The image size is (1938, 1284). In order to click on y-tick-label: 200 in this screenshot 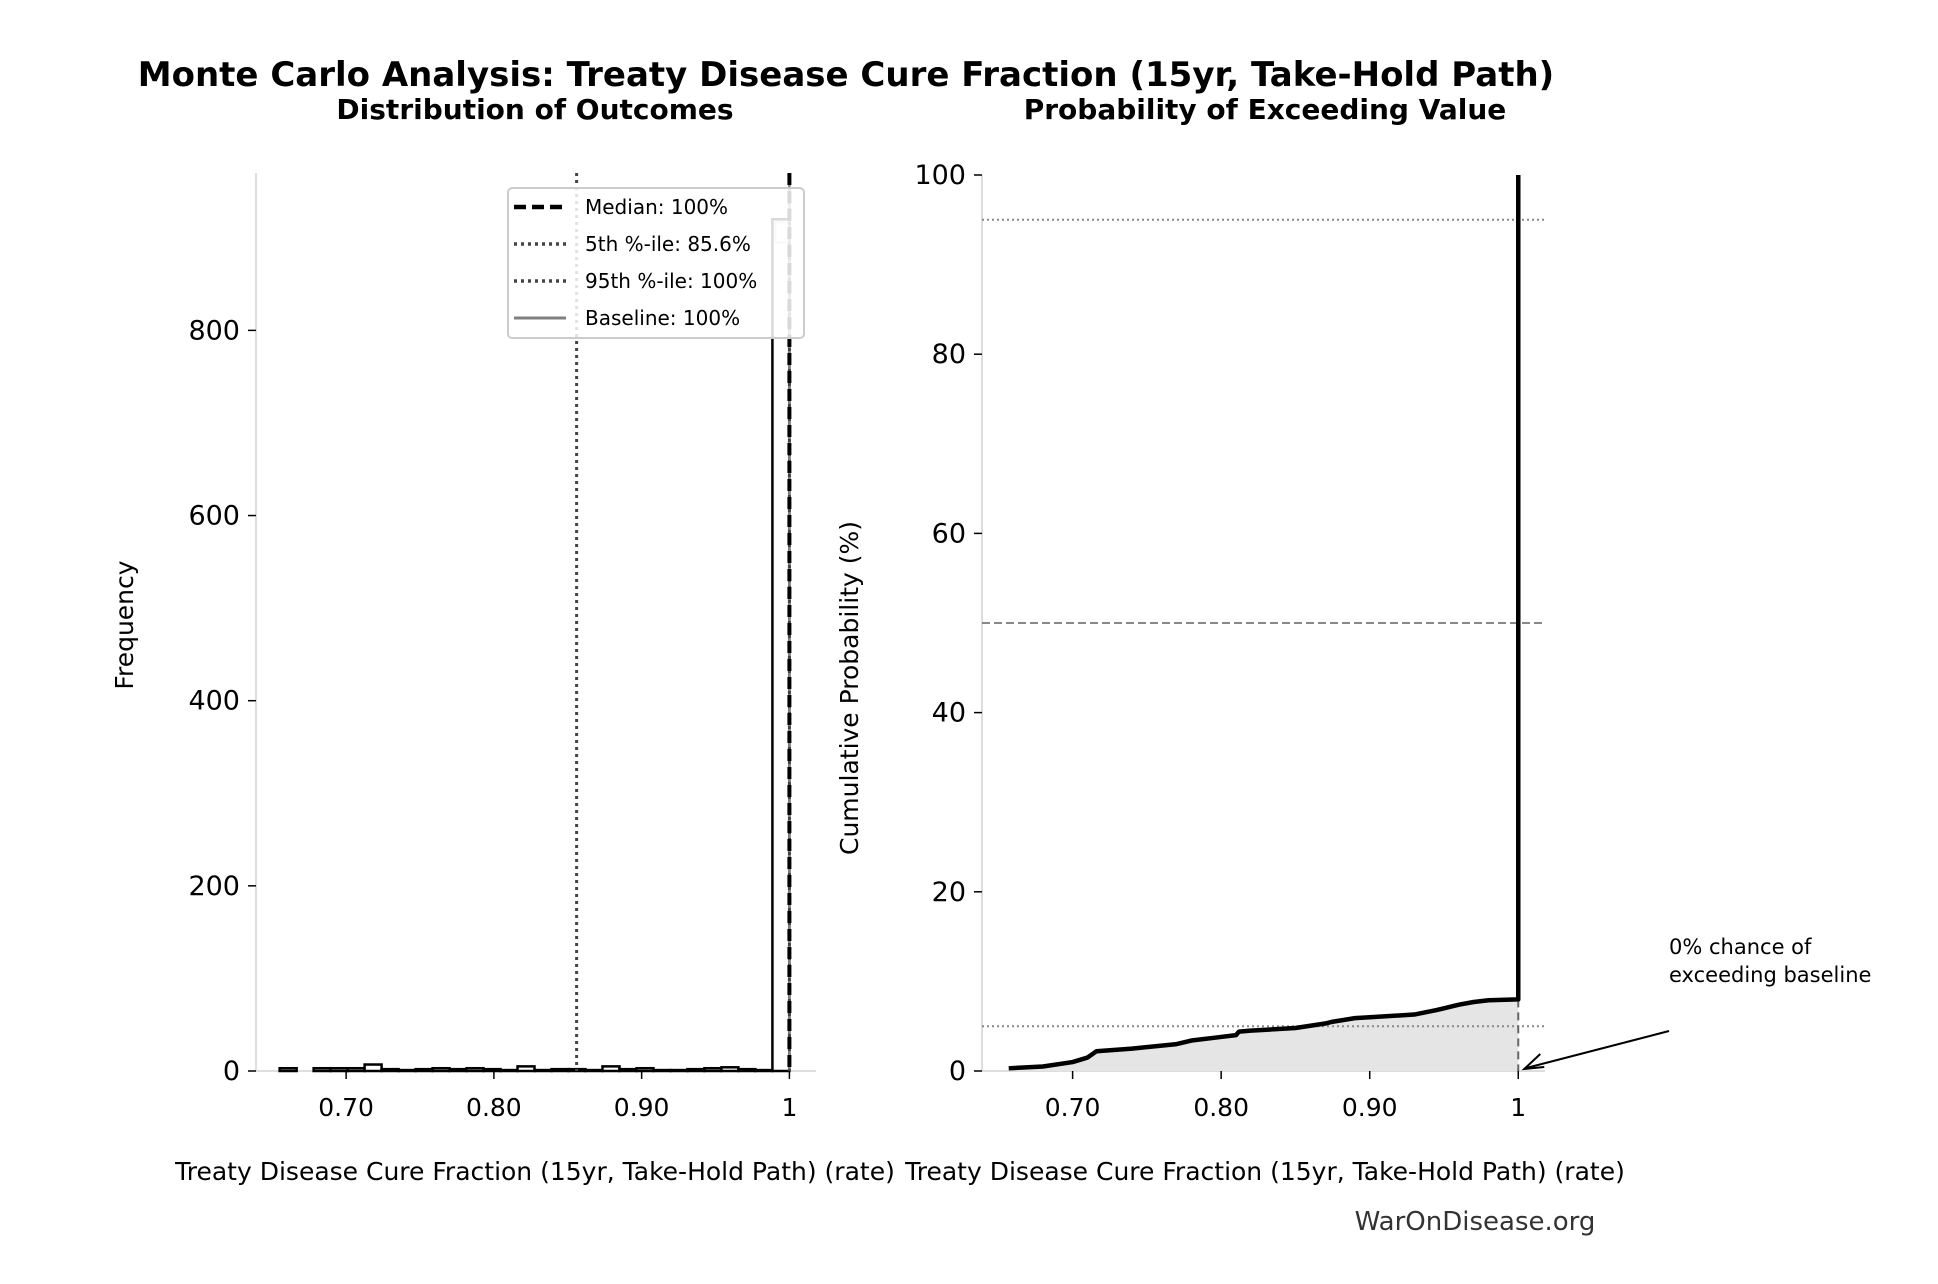, I will do `click(214, 886)`.